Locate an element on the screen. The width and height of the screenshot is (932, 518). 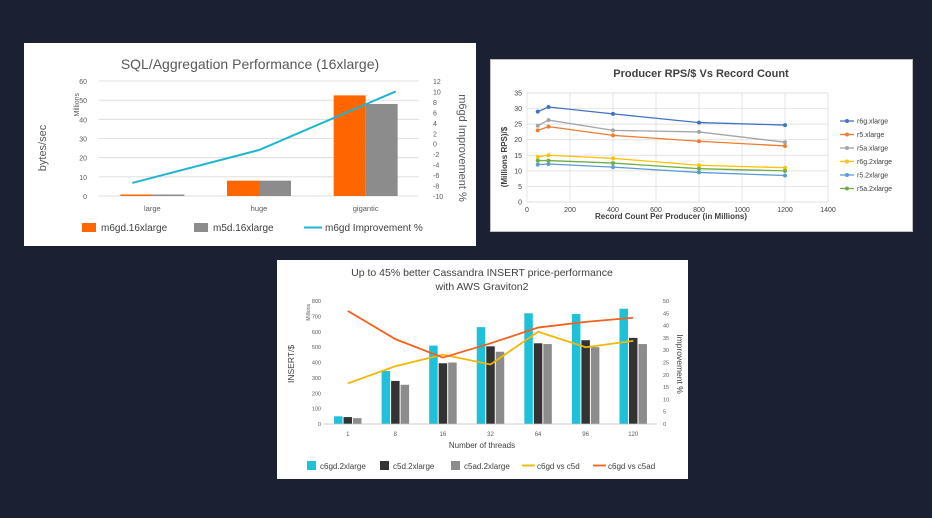
series-r5a-2xlarge is located at coordinates (661, 165).